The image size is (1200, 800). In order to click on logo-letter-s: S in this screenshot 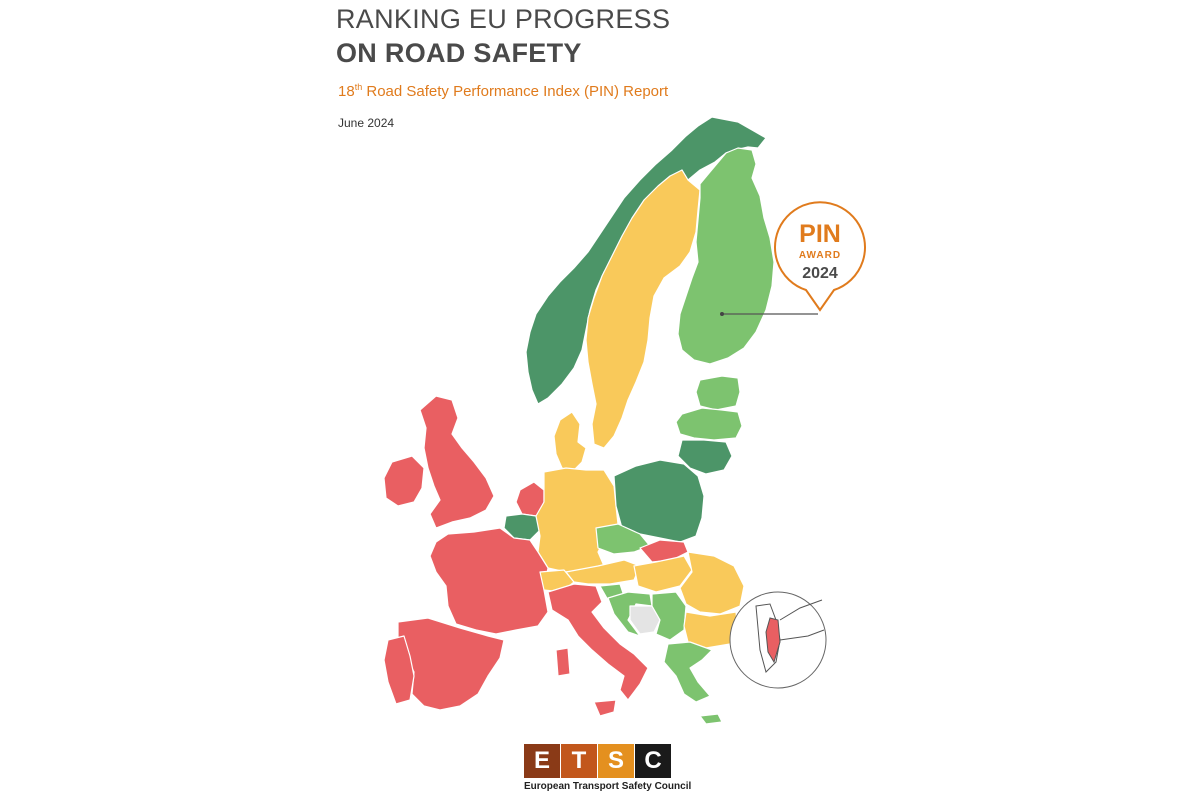, I will do `click(616, 761)`.